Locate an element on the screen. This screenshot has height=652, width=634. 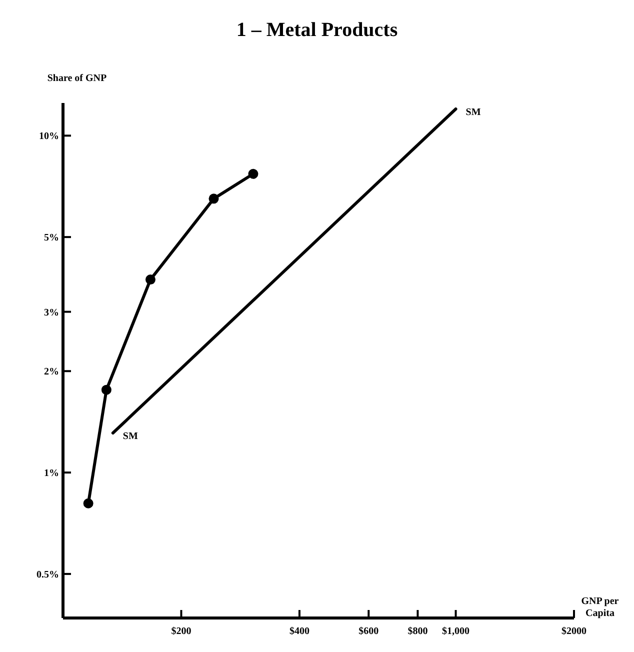
x-tick-label: $600 is located at coordinates (368, 631).